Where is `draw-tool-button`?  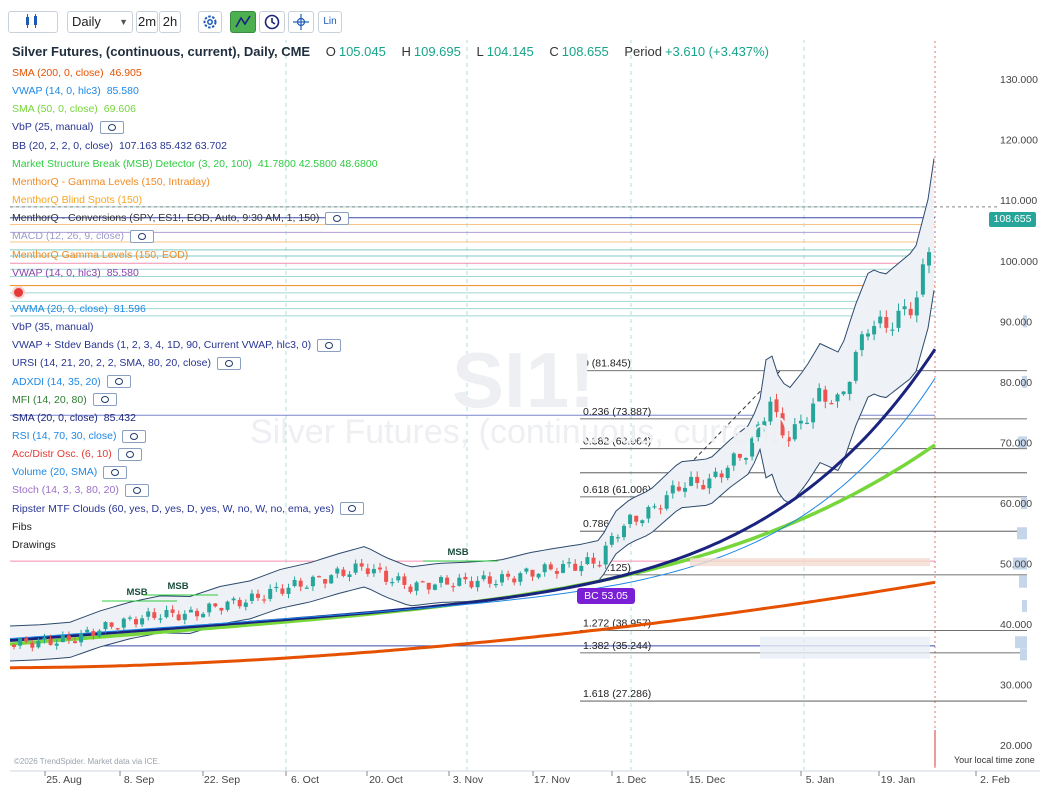
draw-tool-button is located at coordinates (243, 22).